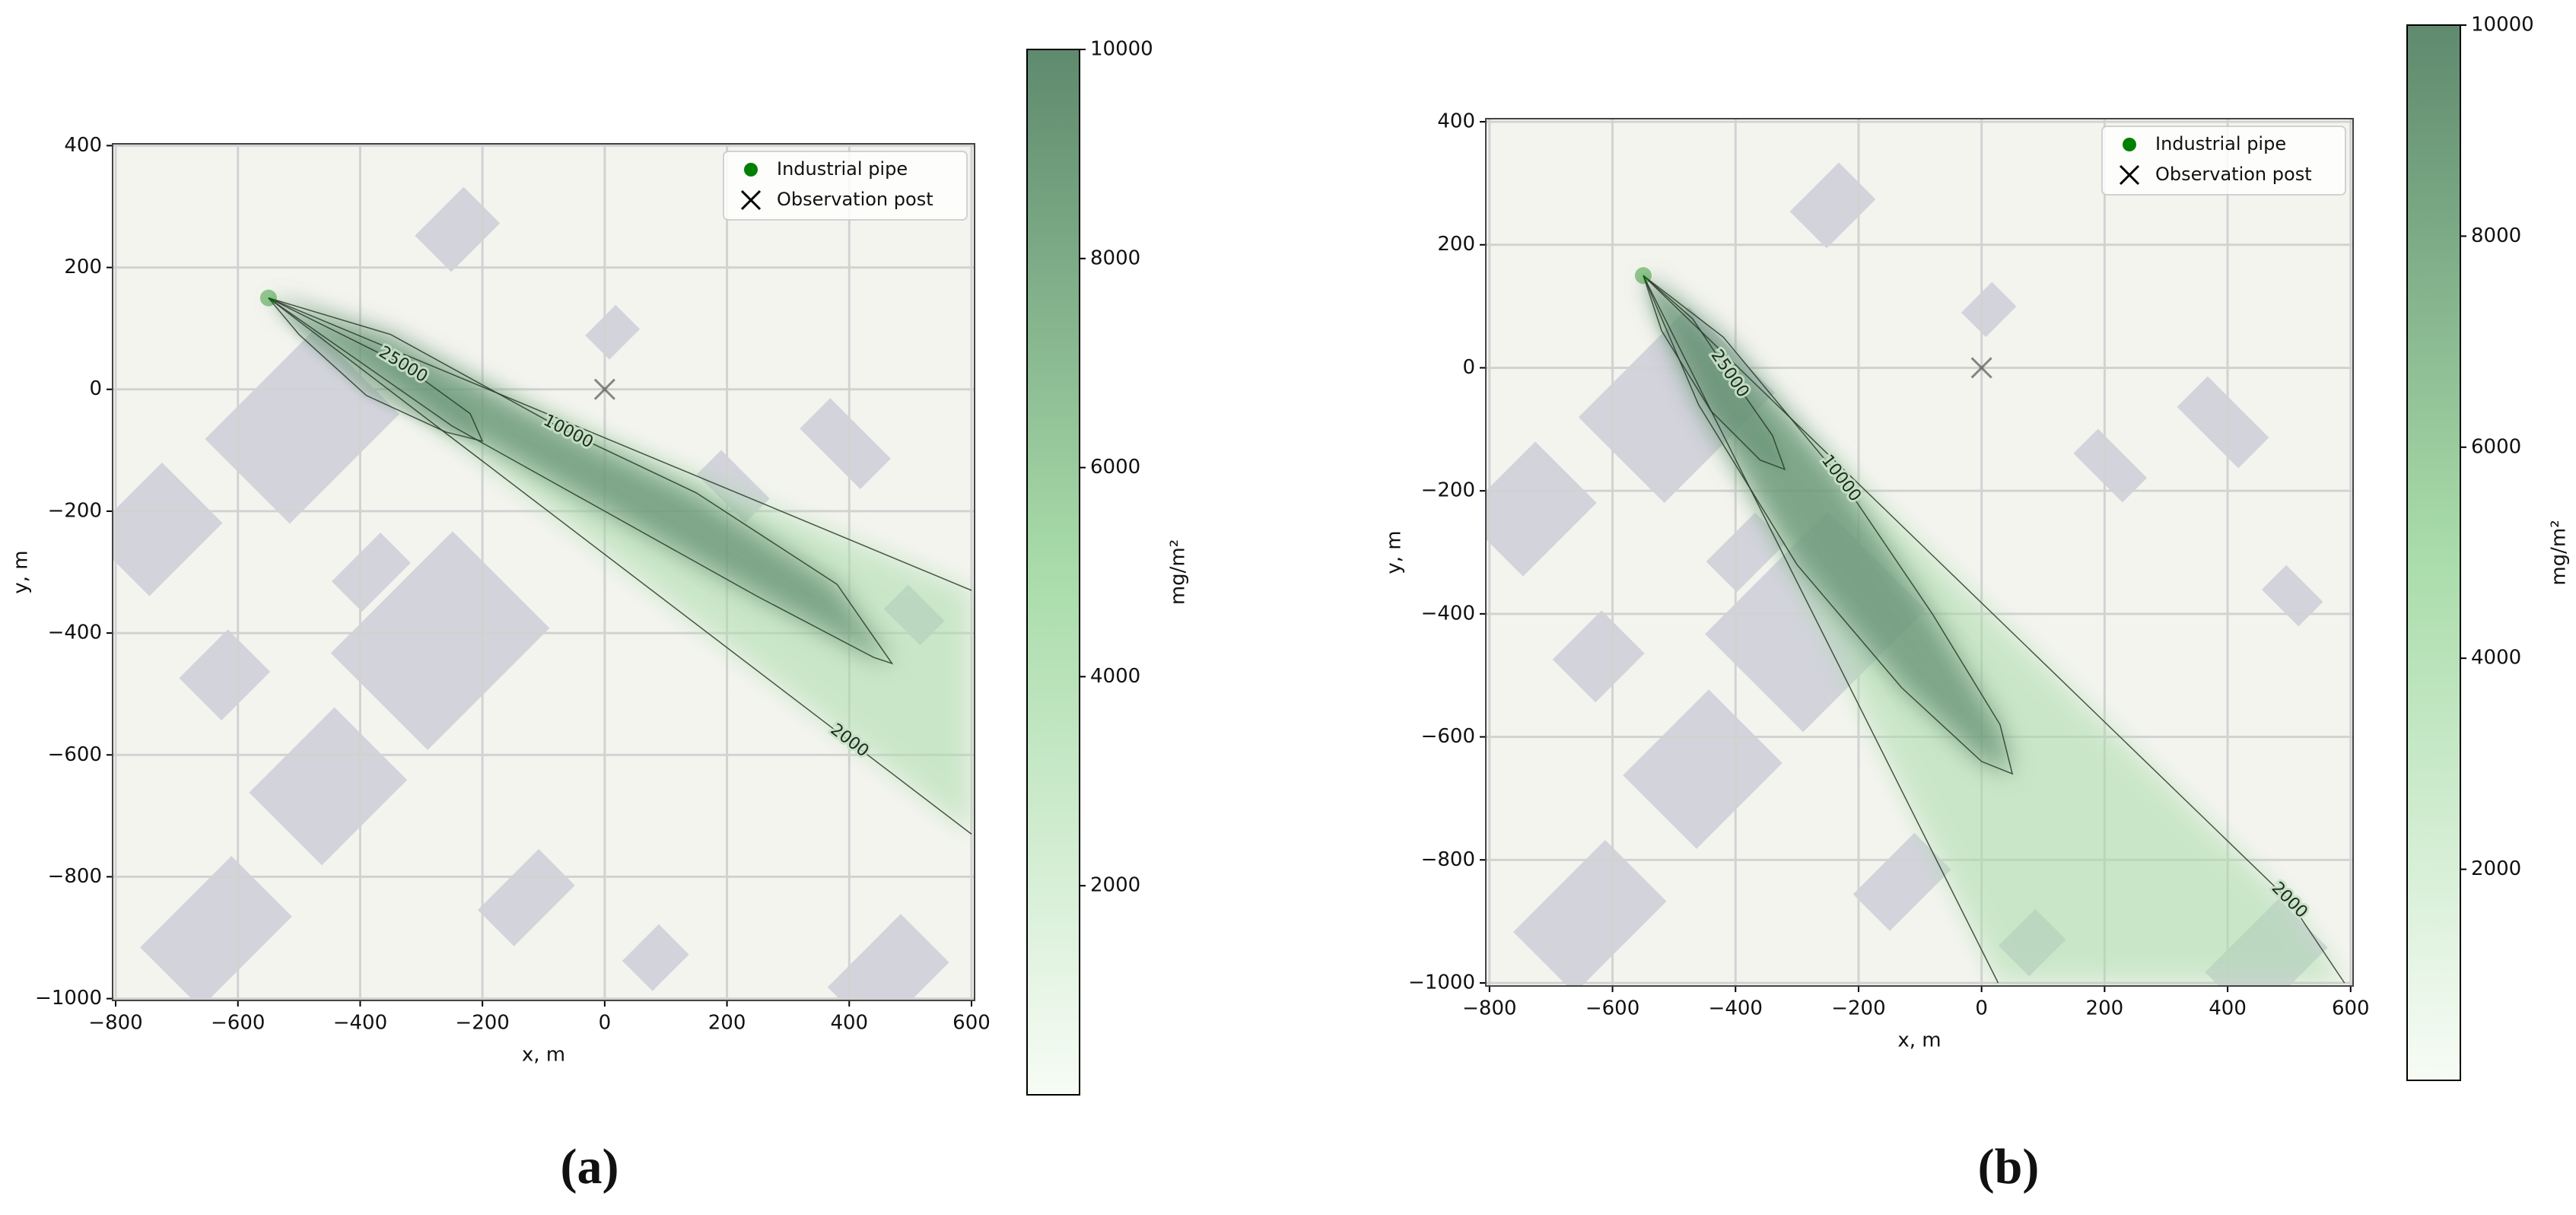 This screenshot has width=2576, height=1215. Describe the element at coordinates (2559, 552) in the screenshot. I see `colorbar-label: mg/m²` at that location.